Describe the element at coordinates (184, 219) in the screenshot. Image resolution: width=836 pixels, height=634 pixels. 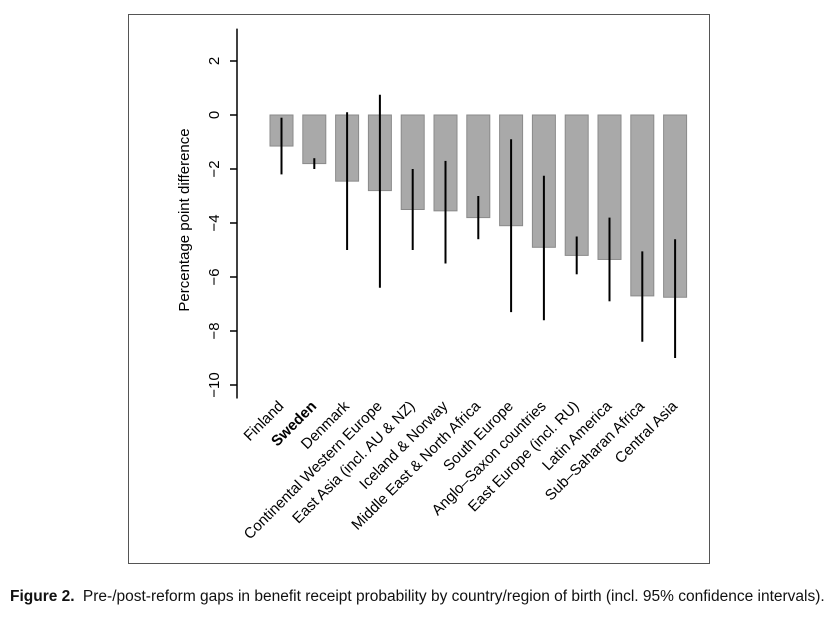
I see `y-axis-label: Percentage point difference` at that location.